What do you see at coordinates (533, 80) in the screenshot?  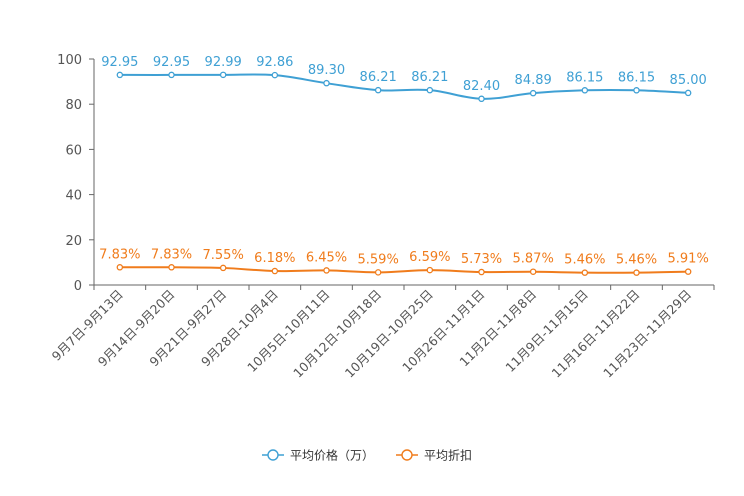 I see `series-1-data-label: 84.89` at bounding box center [533, 80].